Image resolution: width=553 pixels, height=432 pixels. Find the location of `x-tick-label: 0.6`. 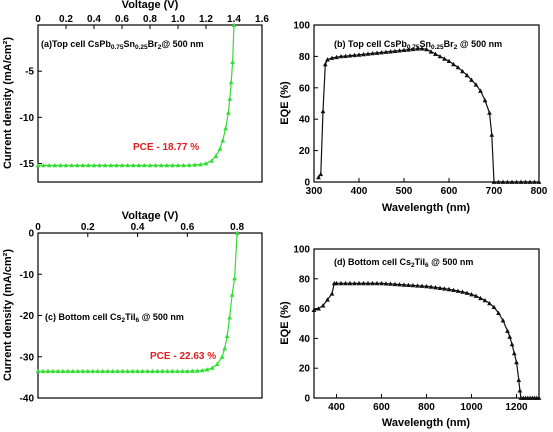

x-tick-label: 0.6 is located at coordinates (122, 19).